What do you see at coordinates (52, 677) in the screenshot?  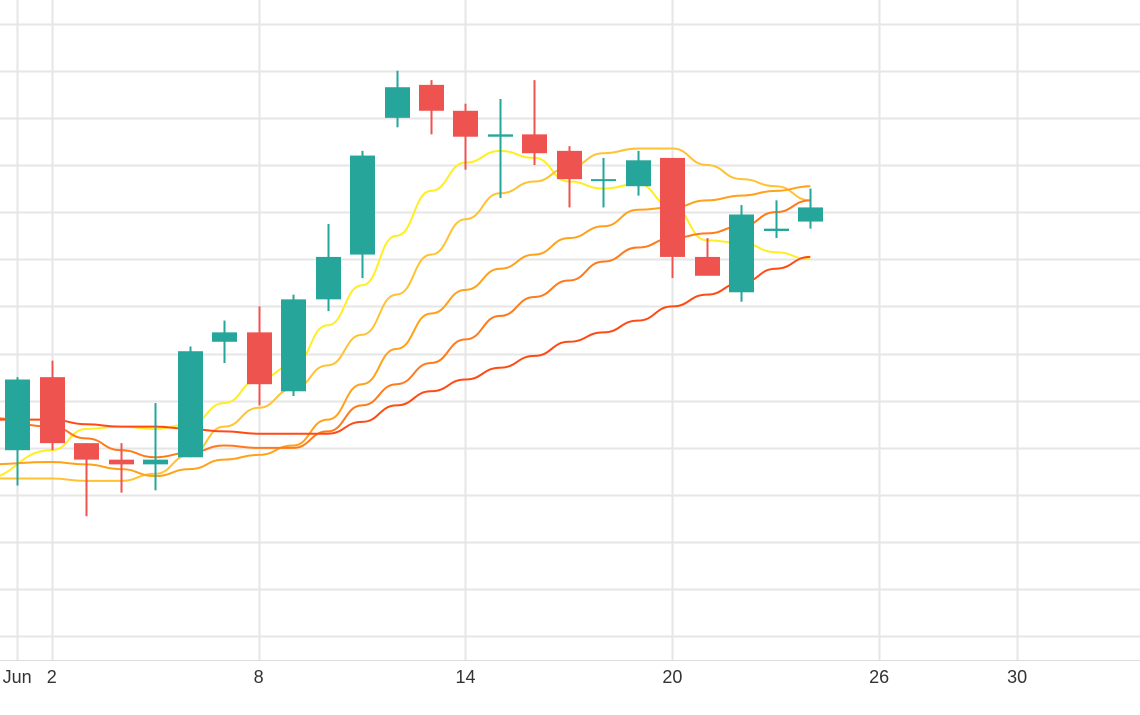 I see `x-tick-label: 2` at bounding box center [52, 677].